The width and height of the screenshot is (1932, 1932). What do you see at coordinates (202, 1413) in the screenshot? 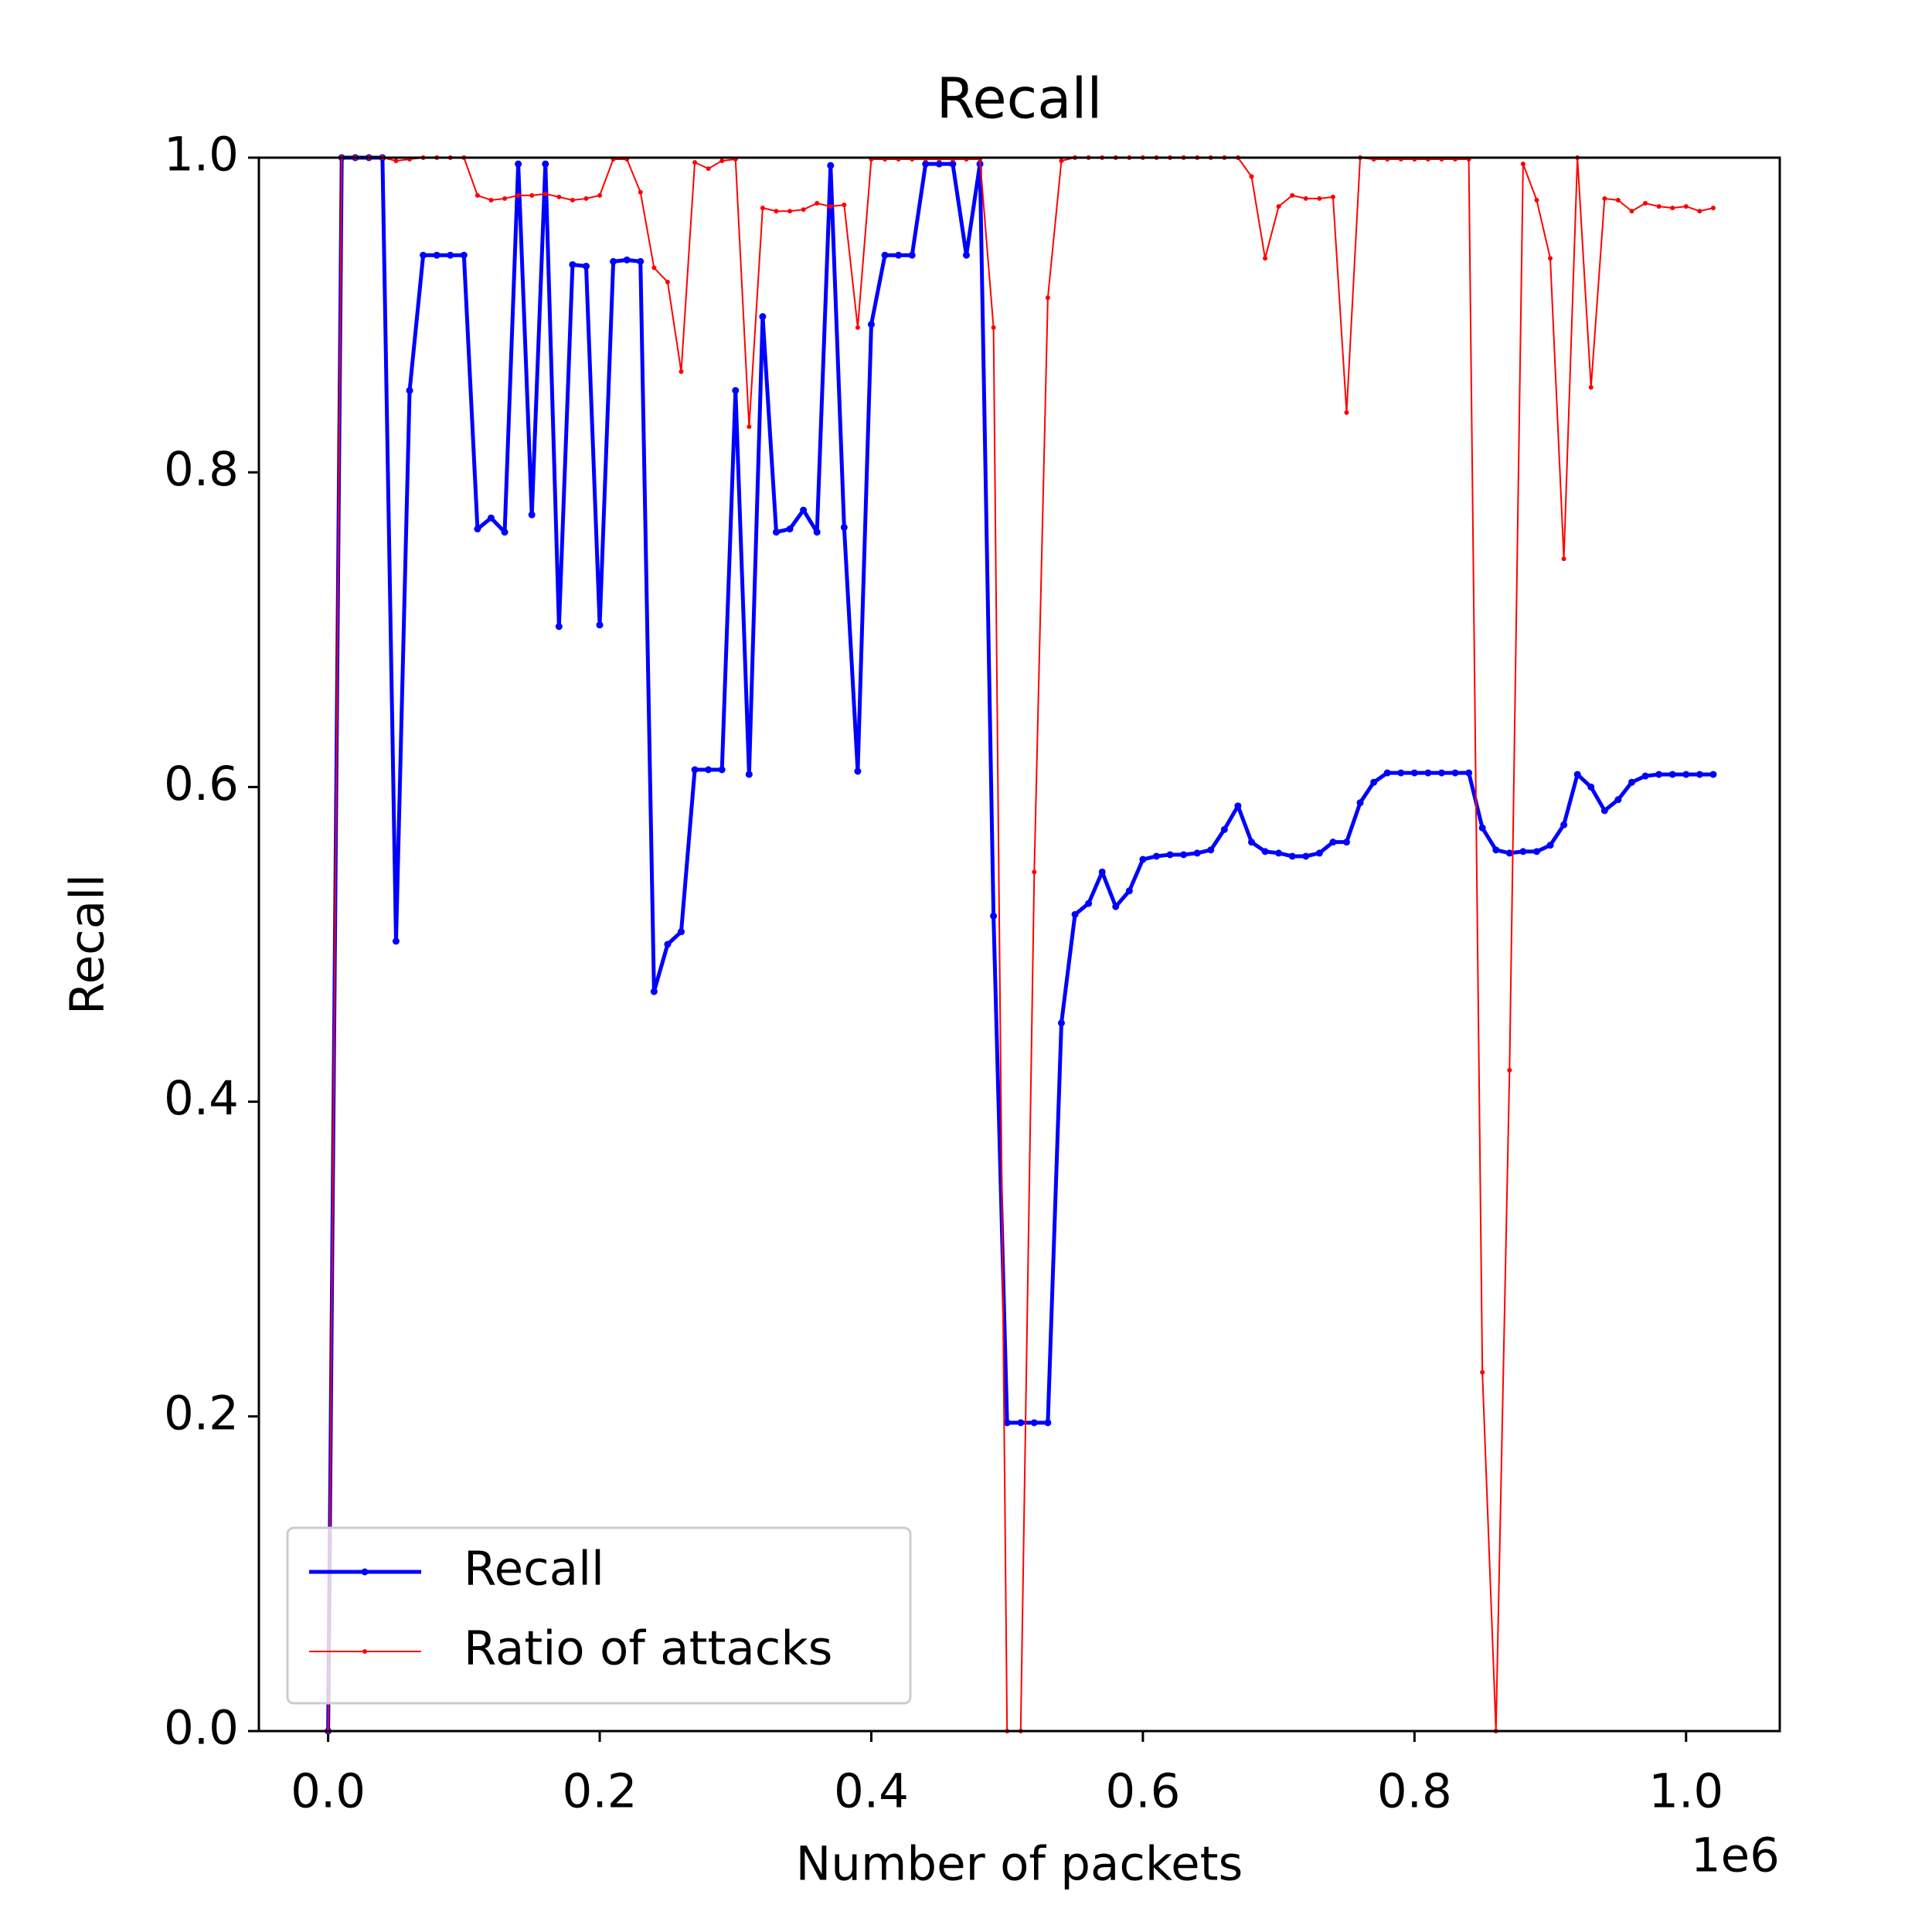
I see `y-tick-label: 0.2` at bounding box center [202, 1413].